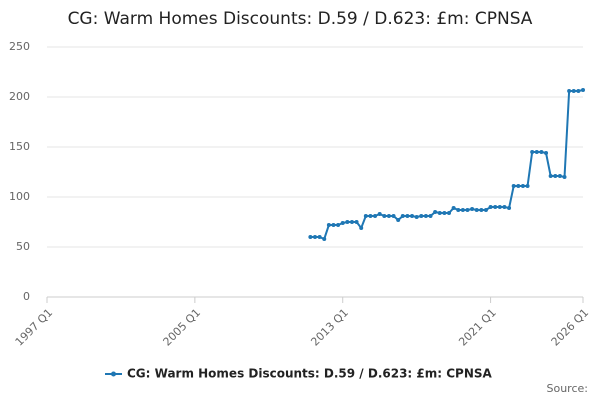 This screenshot has width=600, height=400. I want to click on y-tick-label: 50, so click(23, 246).